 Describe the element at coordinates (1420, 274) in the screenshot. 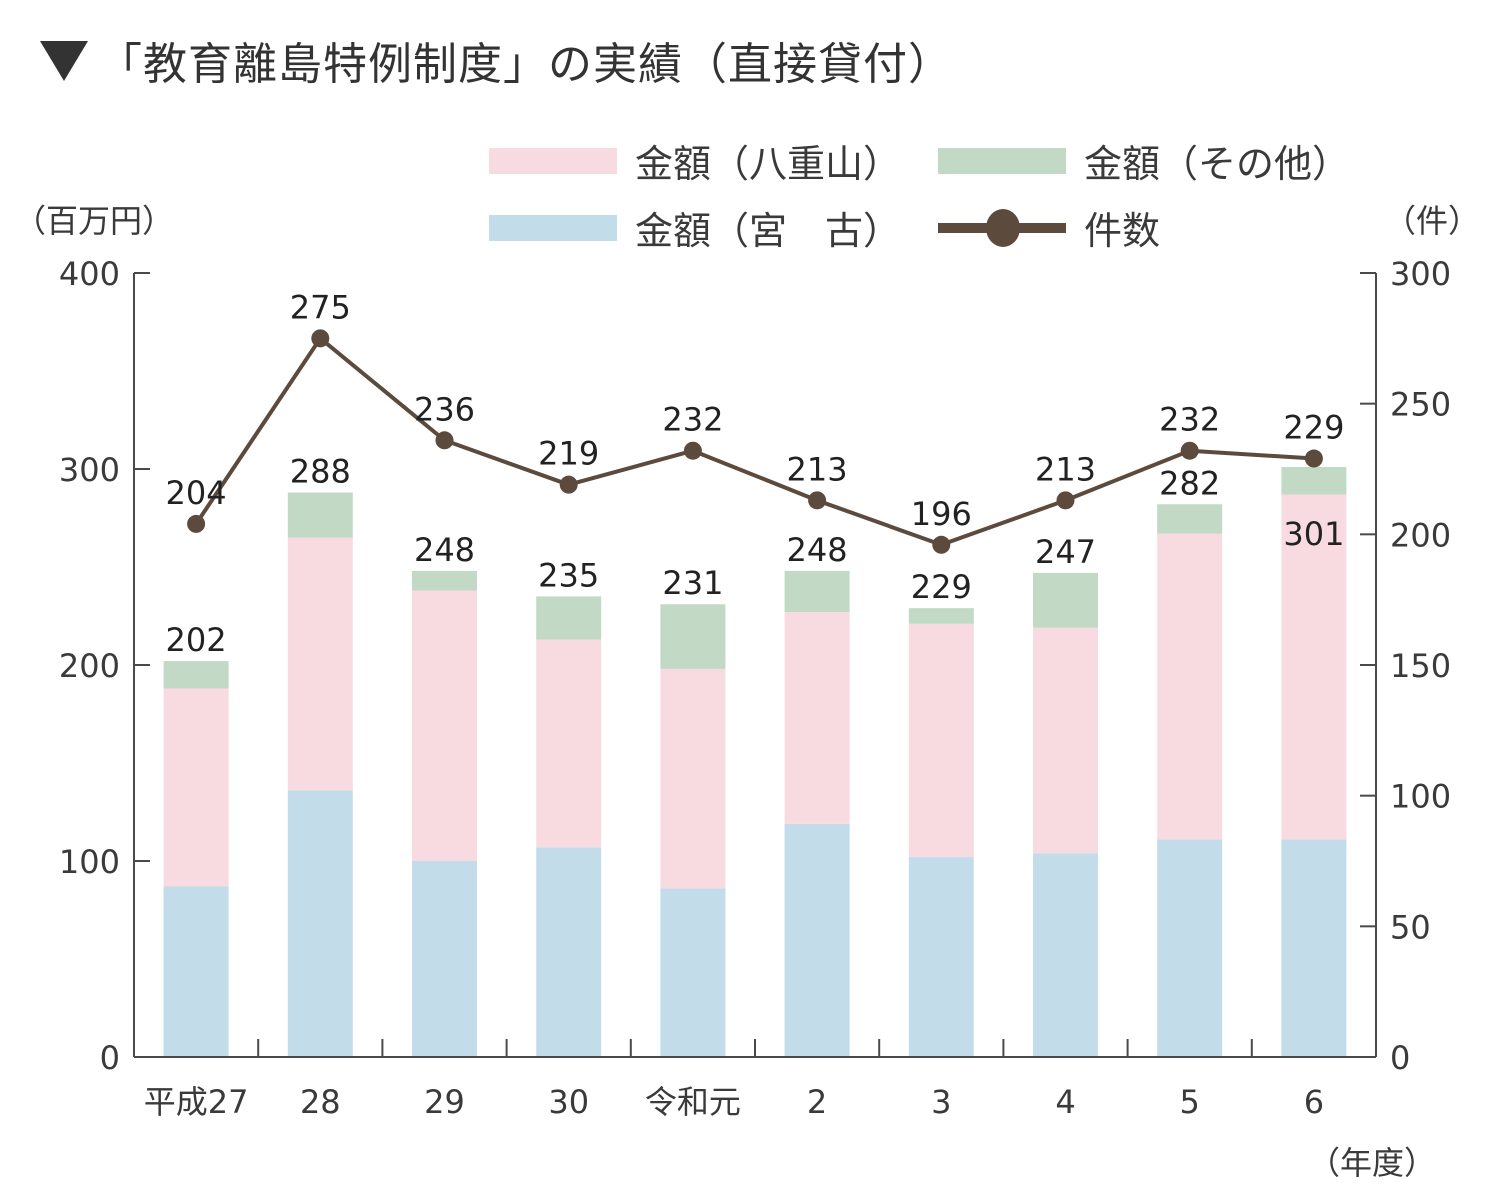

I see `right-axis-tick-label: 300` at that location.